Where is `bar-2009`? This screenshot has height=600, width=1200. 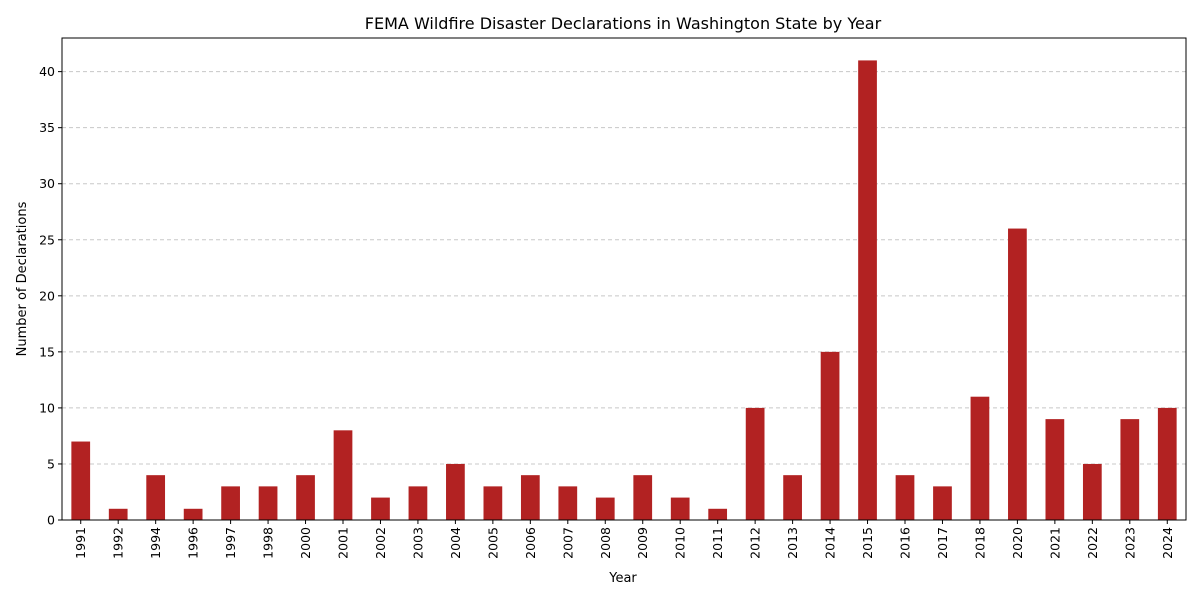
bar-2009 is located at coordinates (643, 497).